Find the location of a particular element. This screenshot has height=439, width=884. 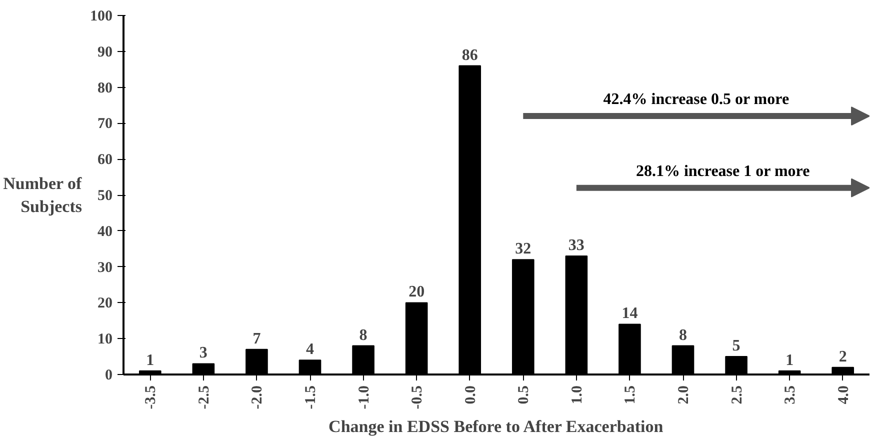

y-tick-label: 50 is located at coordinates (105, 196).